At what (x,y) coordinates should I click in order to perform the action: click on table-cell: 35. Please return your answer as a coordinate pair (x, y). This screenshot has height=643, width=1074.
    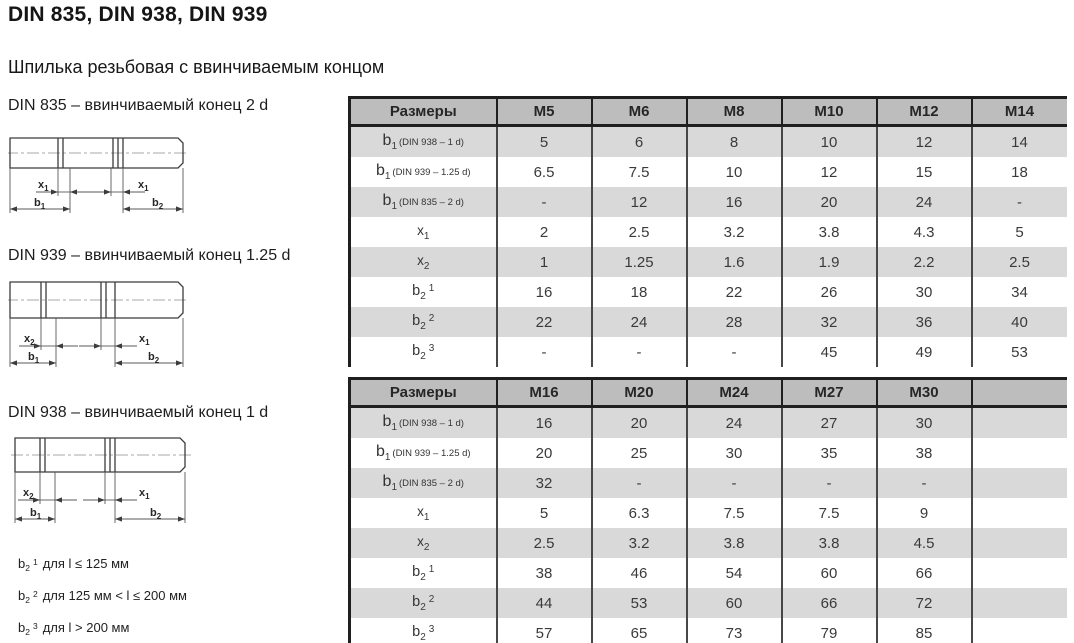
    Looking at the image, I should click on (828, 453).